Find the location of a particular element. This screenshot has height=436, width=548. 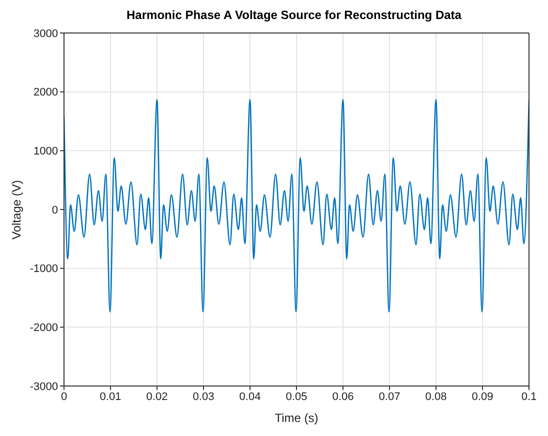

x-axis-title: Time (s) is located at coordinates (296, 418).